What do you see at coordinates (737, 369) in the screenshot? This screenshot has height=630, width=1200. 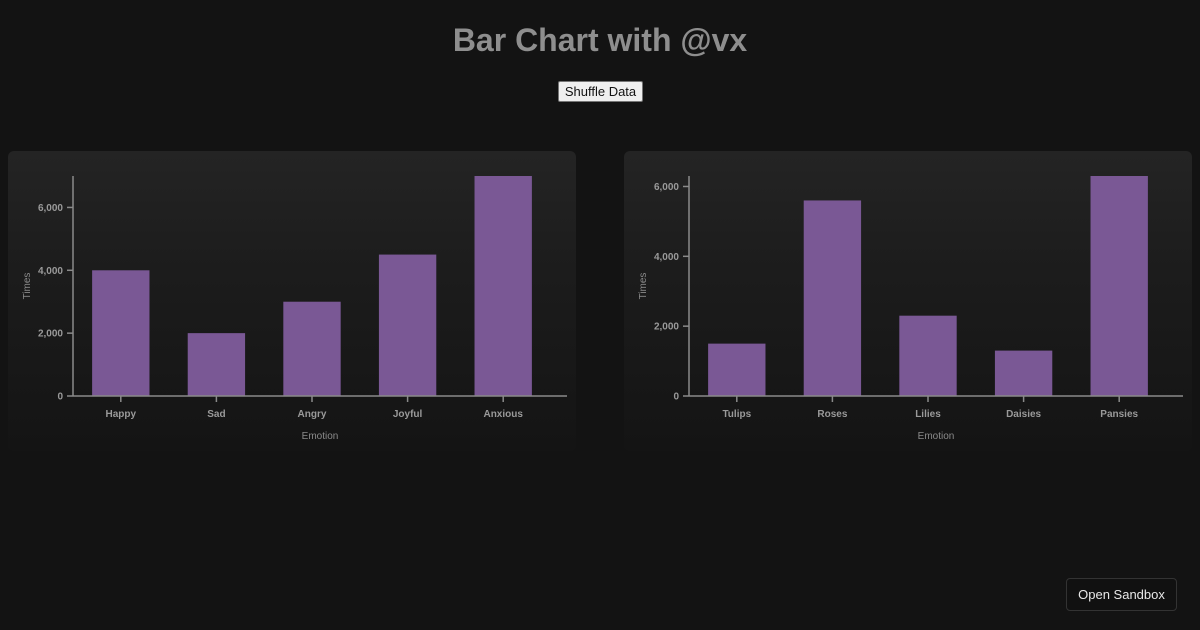 I see `bar-tulips` at bounding box center [737, 369].